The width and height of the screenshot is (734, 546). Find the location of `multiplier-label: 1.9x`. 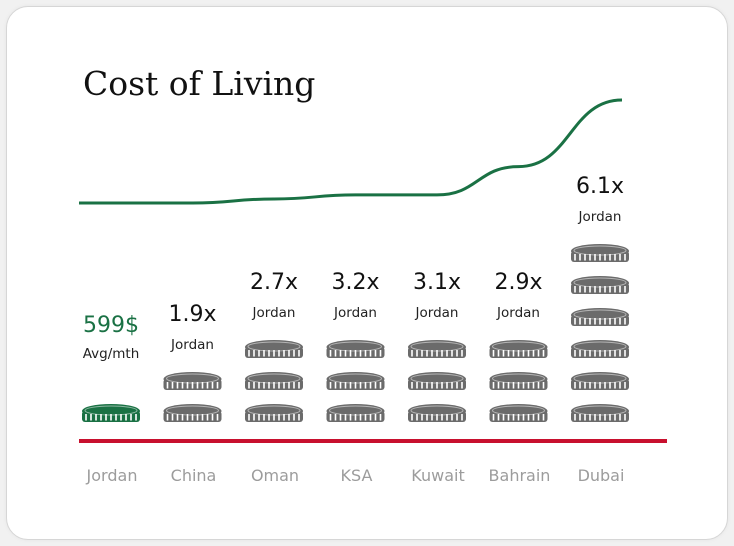

multiplier-label: 1.9x is located at coordinates (192, 314).